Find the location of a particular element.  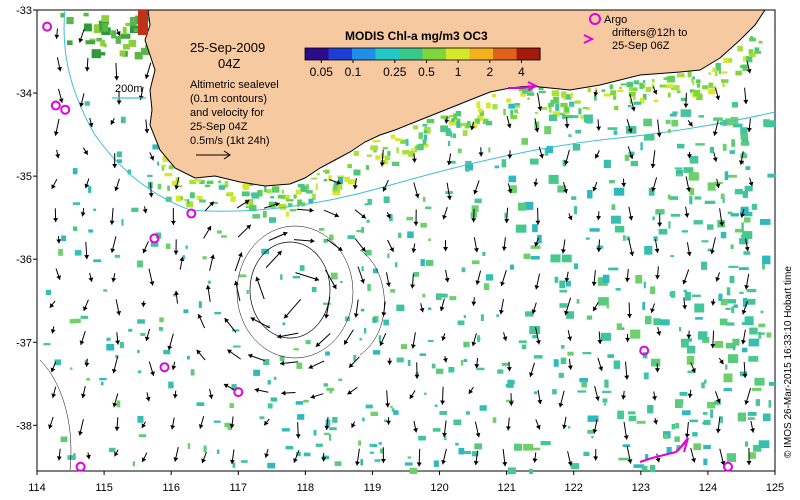

x-tick-label: 124 is located at coordinates (708, 488).